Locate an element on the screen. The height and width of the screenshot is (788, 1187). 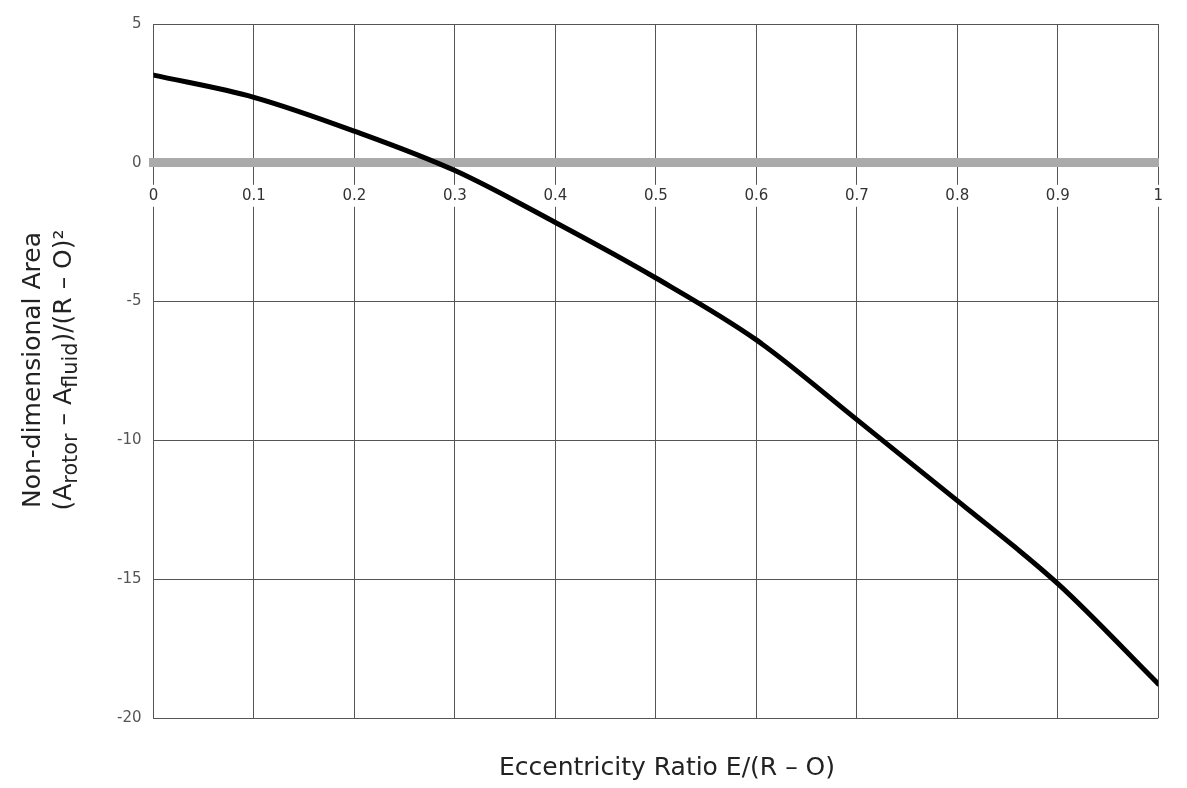
x-tick-label: 0.1 is located at coordinates (254, 194).